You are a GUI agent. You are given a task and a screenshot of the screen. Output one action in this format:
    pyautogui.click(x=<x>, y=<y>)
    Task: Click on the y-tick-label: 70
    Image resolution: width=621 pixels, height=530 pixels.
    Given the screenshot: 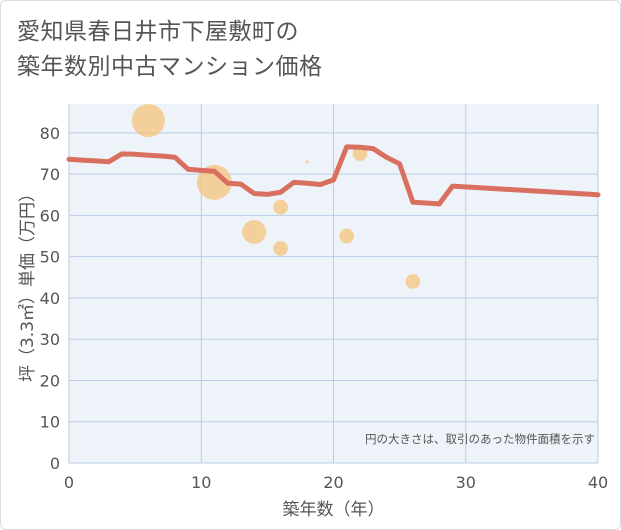 What is the action you would take?
    pyautogui.click(x=50, y=174)
    